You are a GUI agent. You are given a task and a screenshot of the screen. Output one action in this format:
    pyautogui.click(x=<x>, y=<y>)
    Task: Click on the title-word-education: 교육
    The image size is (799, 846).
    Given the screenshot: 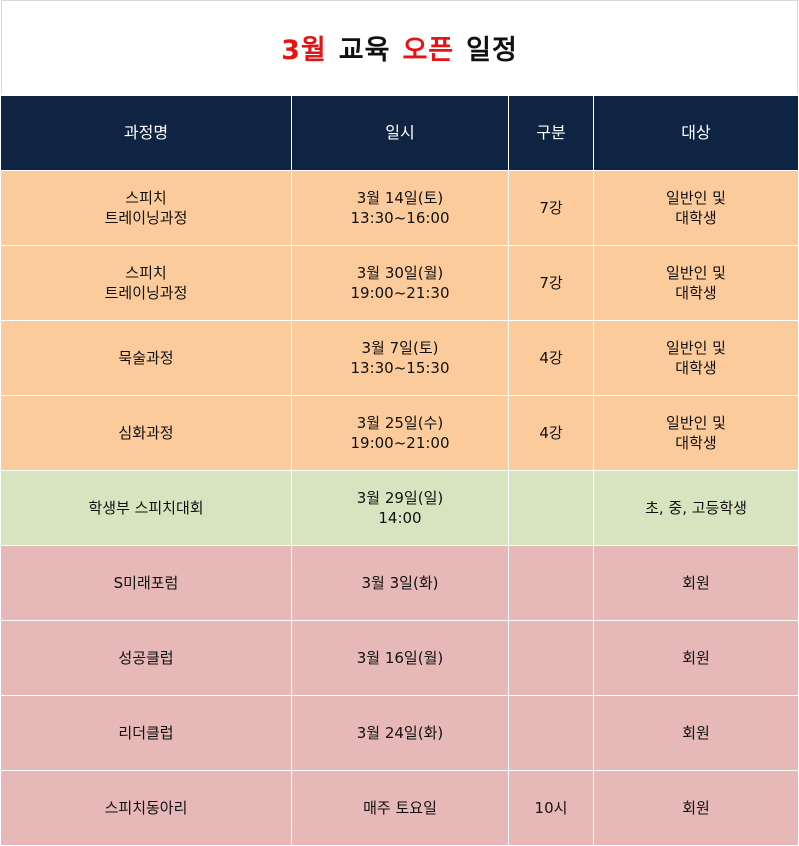 What is the action you would take?
    pyautogui.click(x=364, y=50)
    